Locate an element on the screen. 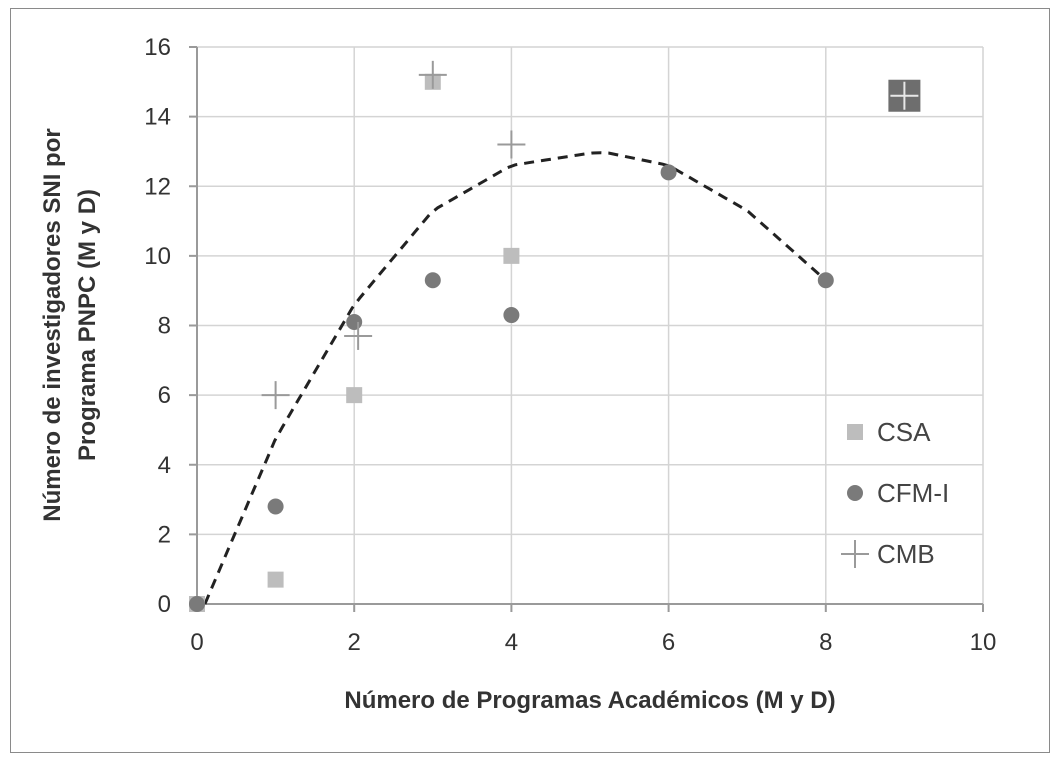 This screenshot has height=757, width=1055. legend-marker-csa is located at coordinates (855, 432).